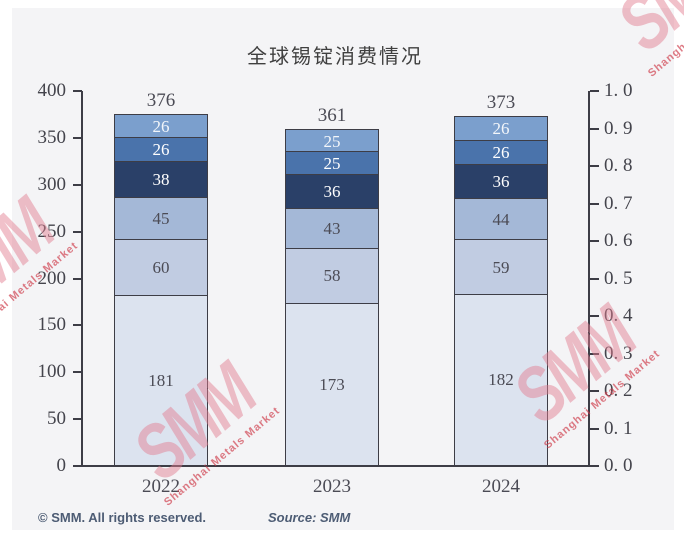  I want to click on right-axis-tick-label: 0. 0, so click(618, 465).